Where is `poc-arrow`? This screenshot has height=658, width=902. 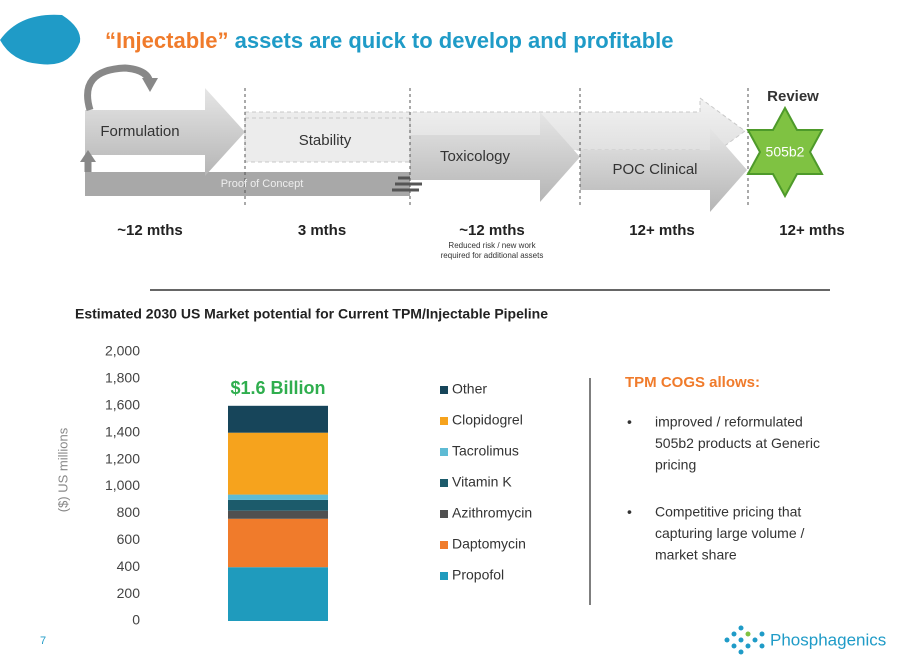
poc-arrow is located at coordinates (663, 170).